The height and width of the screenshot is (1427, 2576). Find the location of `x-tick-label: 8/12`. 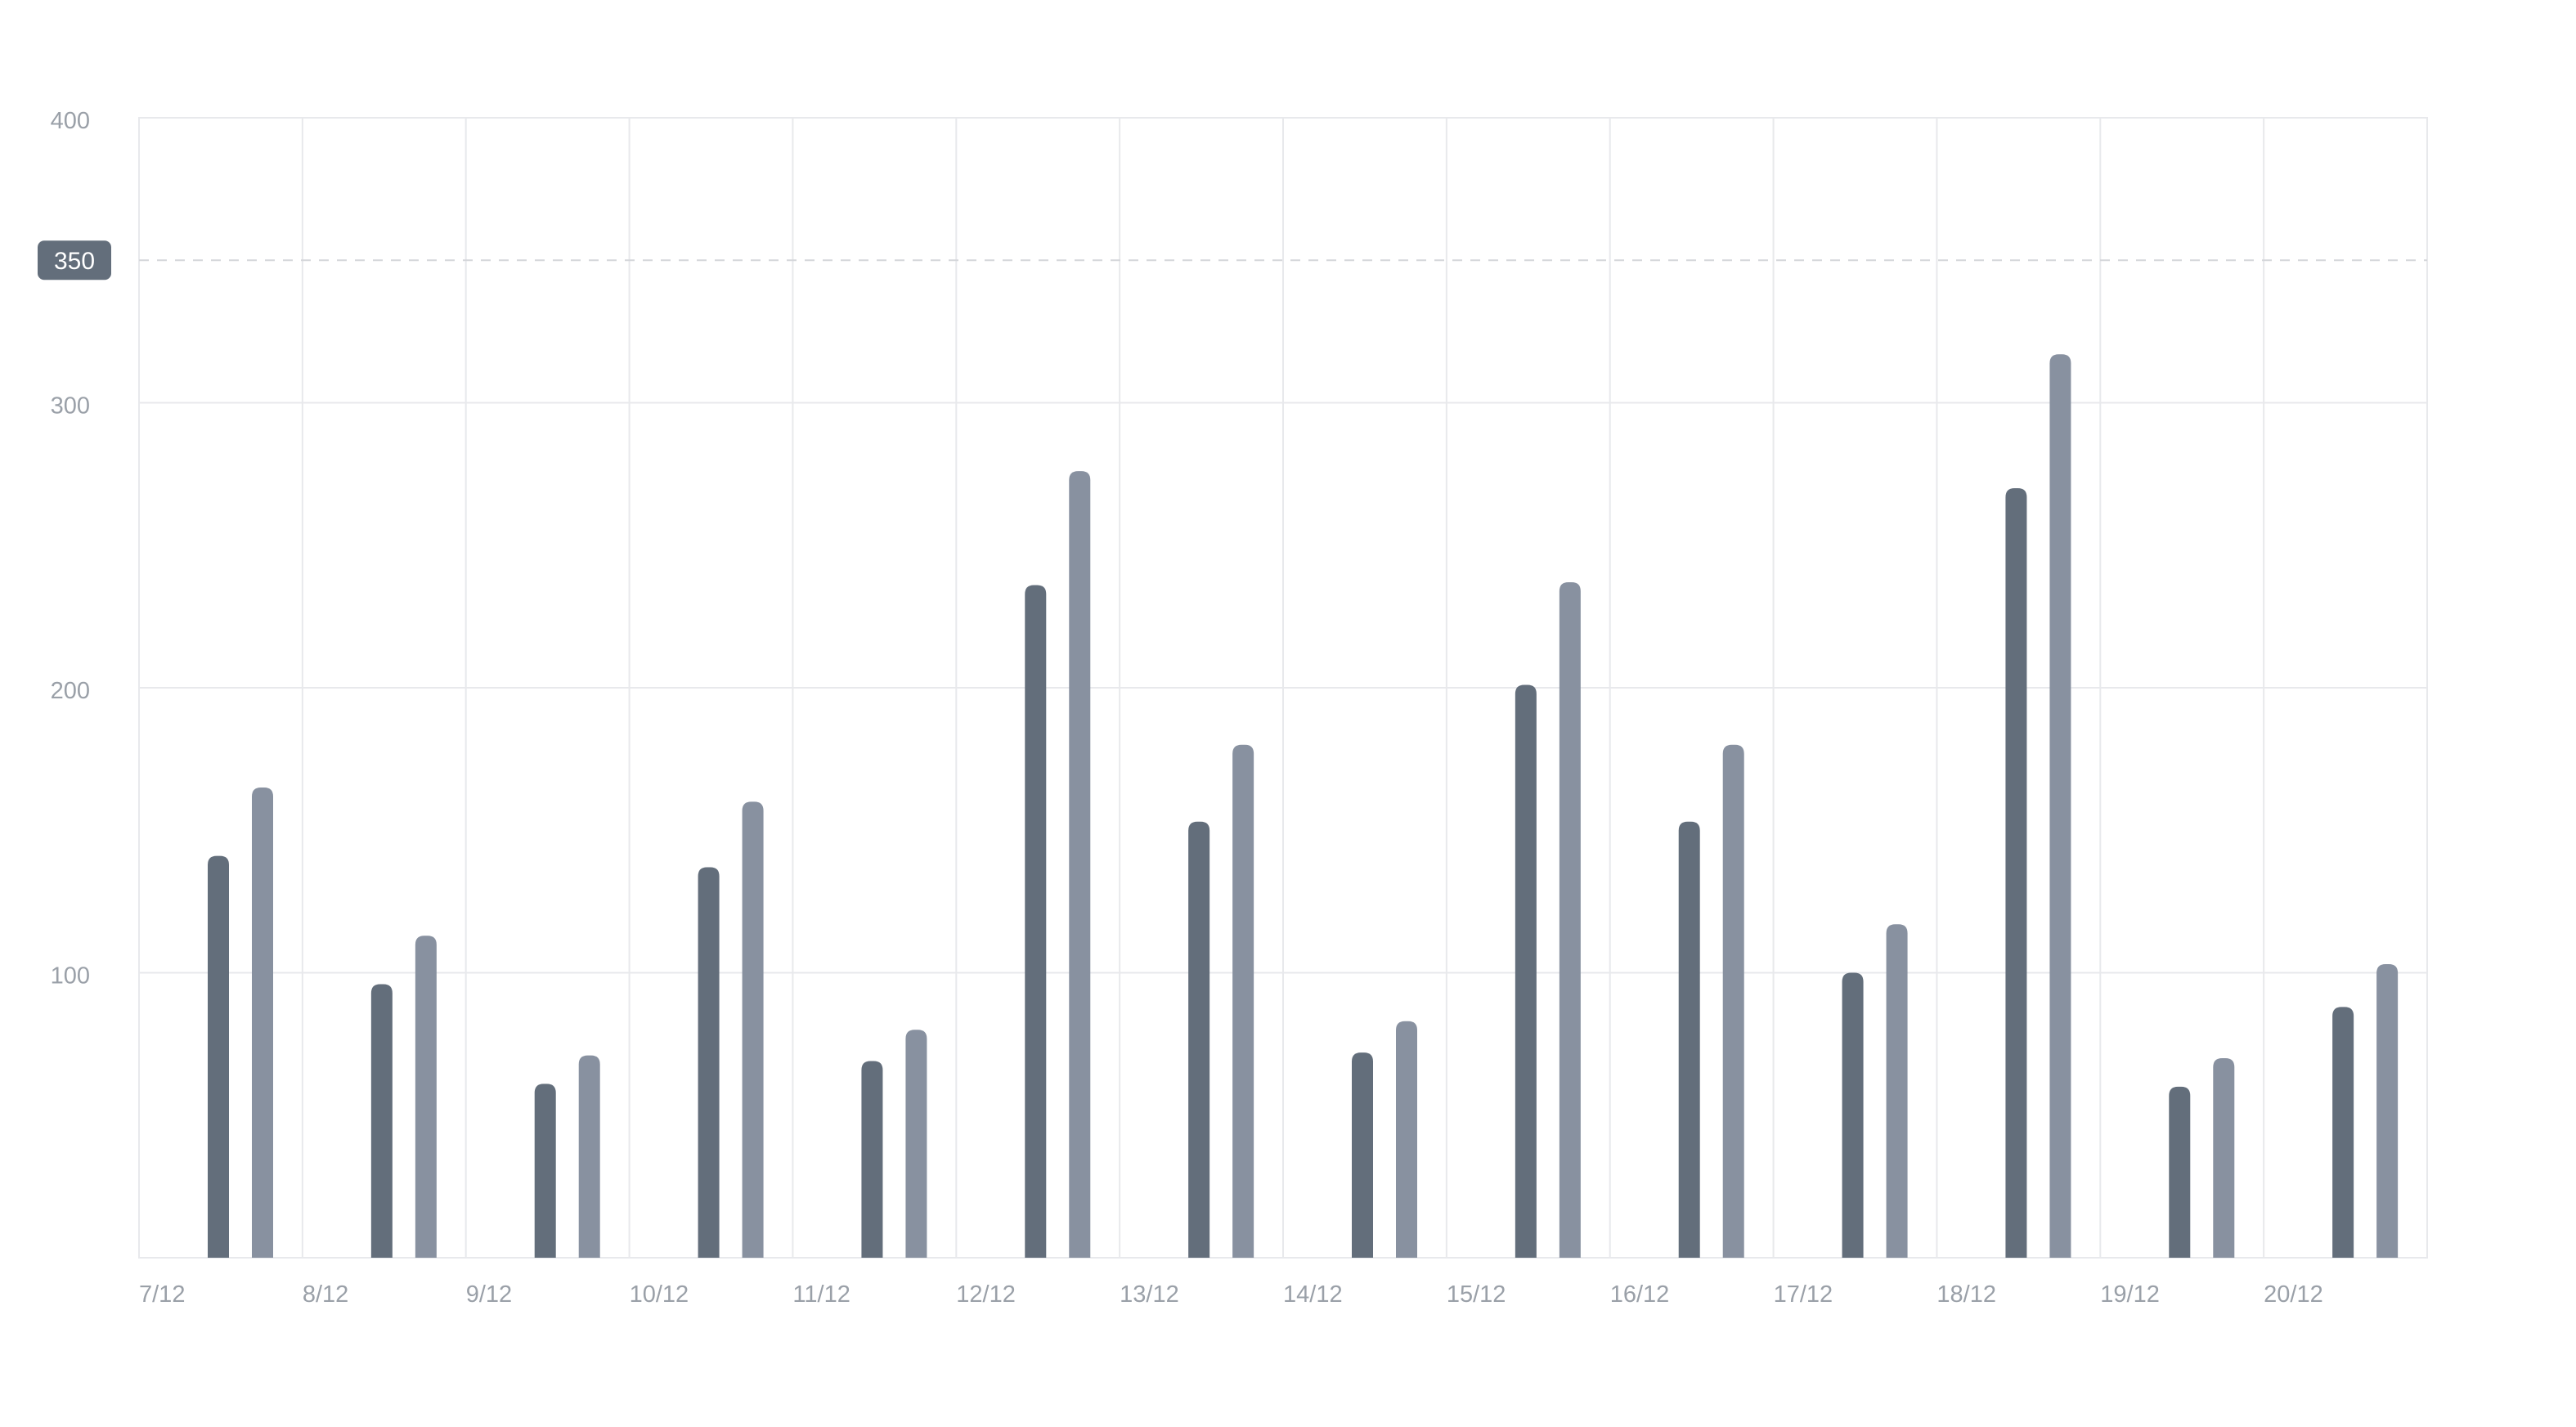

x-tick-label: 8/12 is located at coordinates (325, 1294).